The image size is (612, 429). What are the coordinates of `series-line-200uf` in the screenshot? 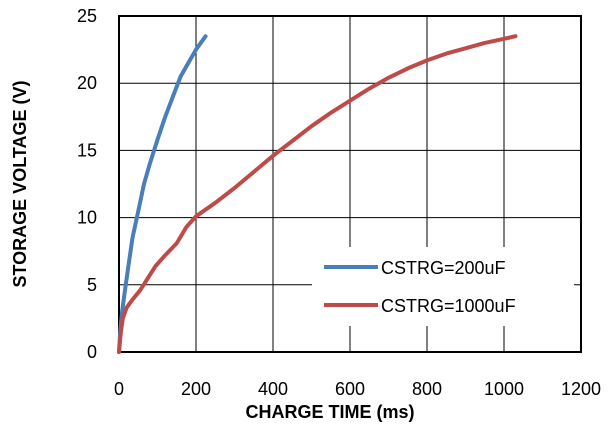 It's located at (162, 194).